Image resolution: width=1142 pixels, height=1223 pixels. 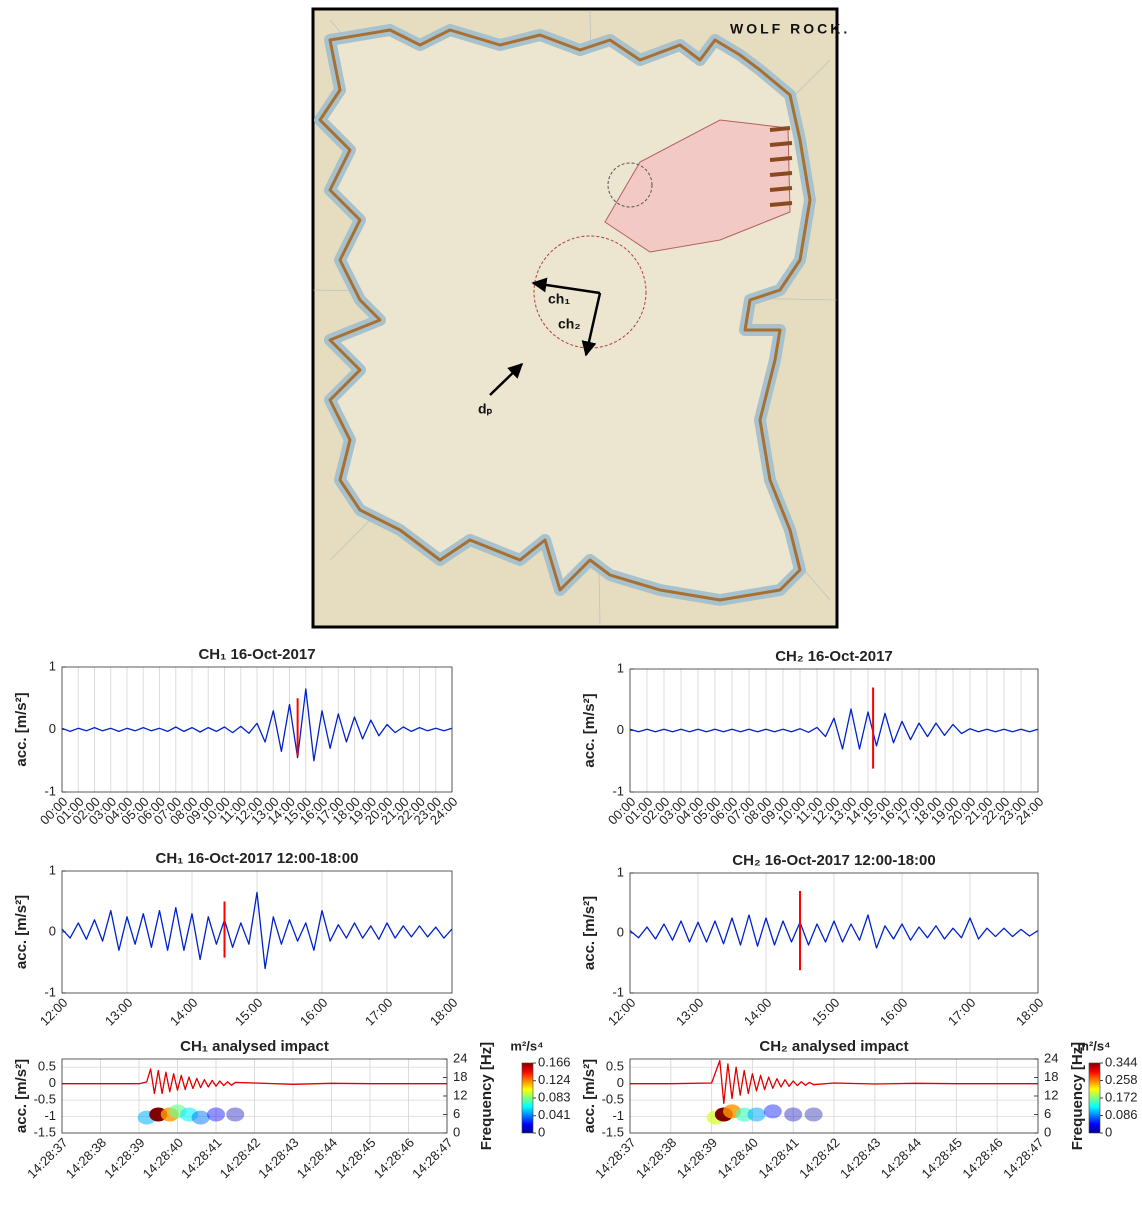 I want to click on y-tick-label: -1.5, so click(x=613, y=1131).